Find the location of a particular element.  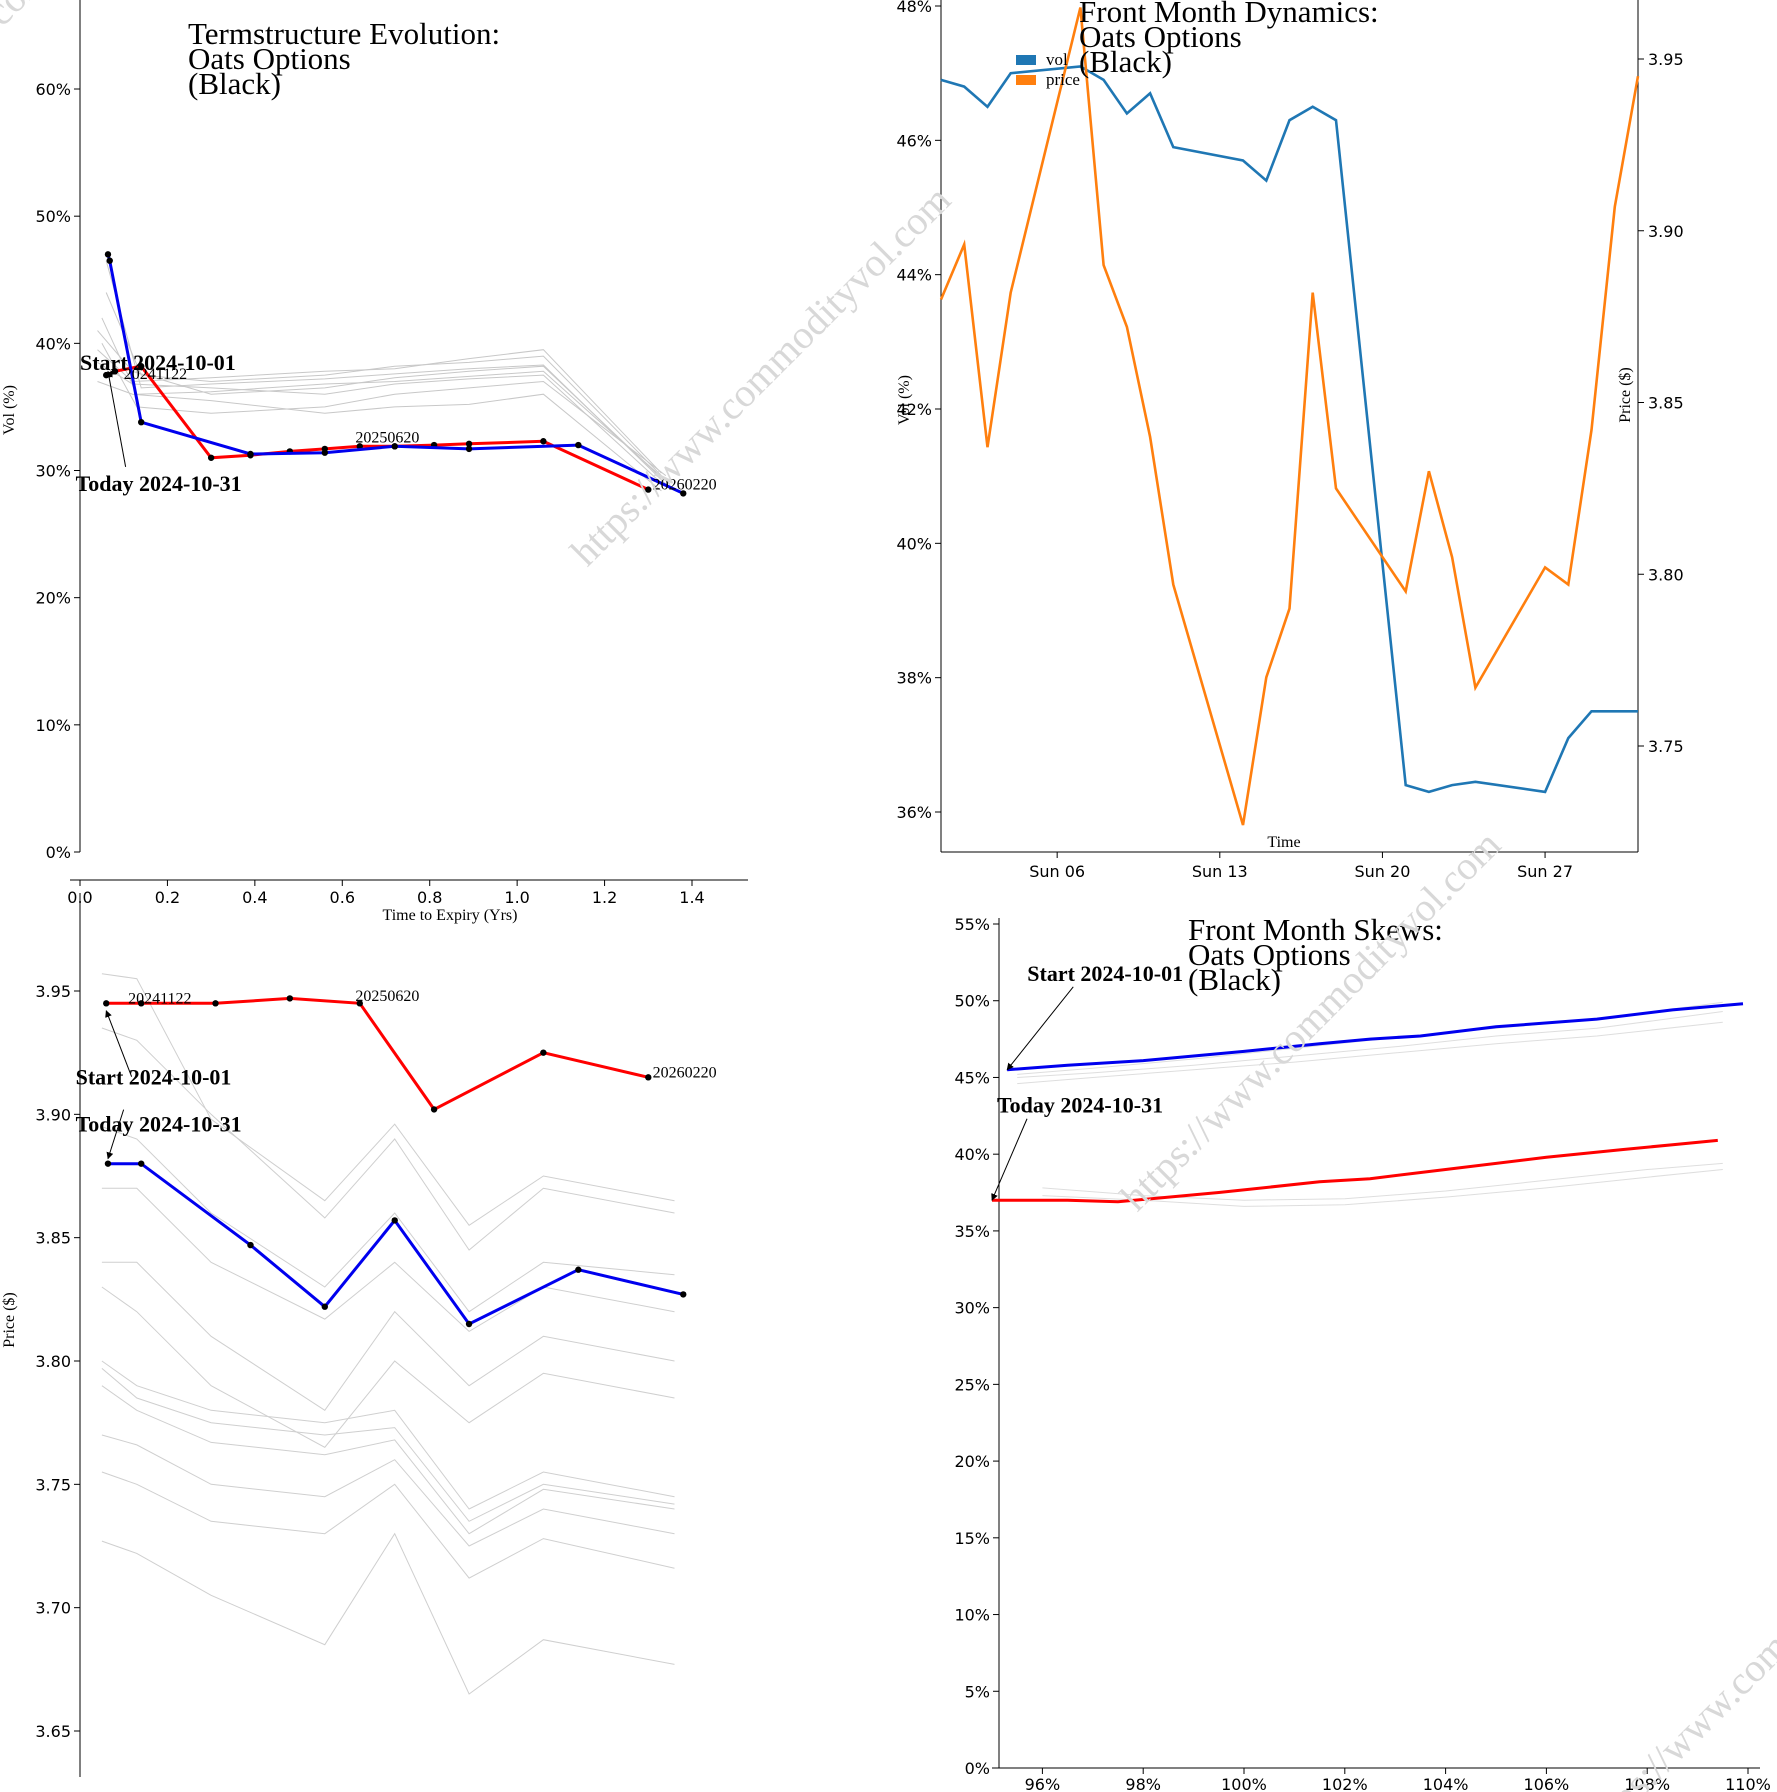

price_term-y-tick-label: 3.85 is located at coordinates (53, 1238).